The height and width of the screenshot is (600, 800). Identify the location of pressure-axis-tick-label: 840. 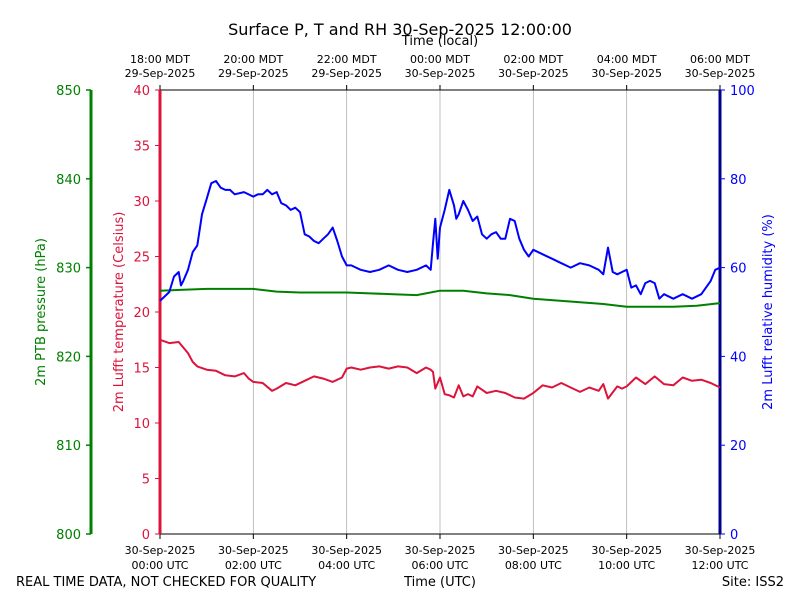
(68, 180).